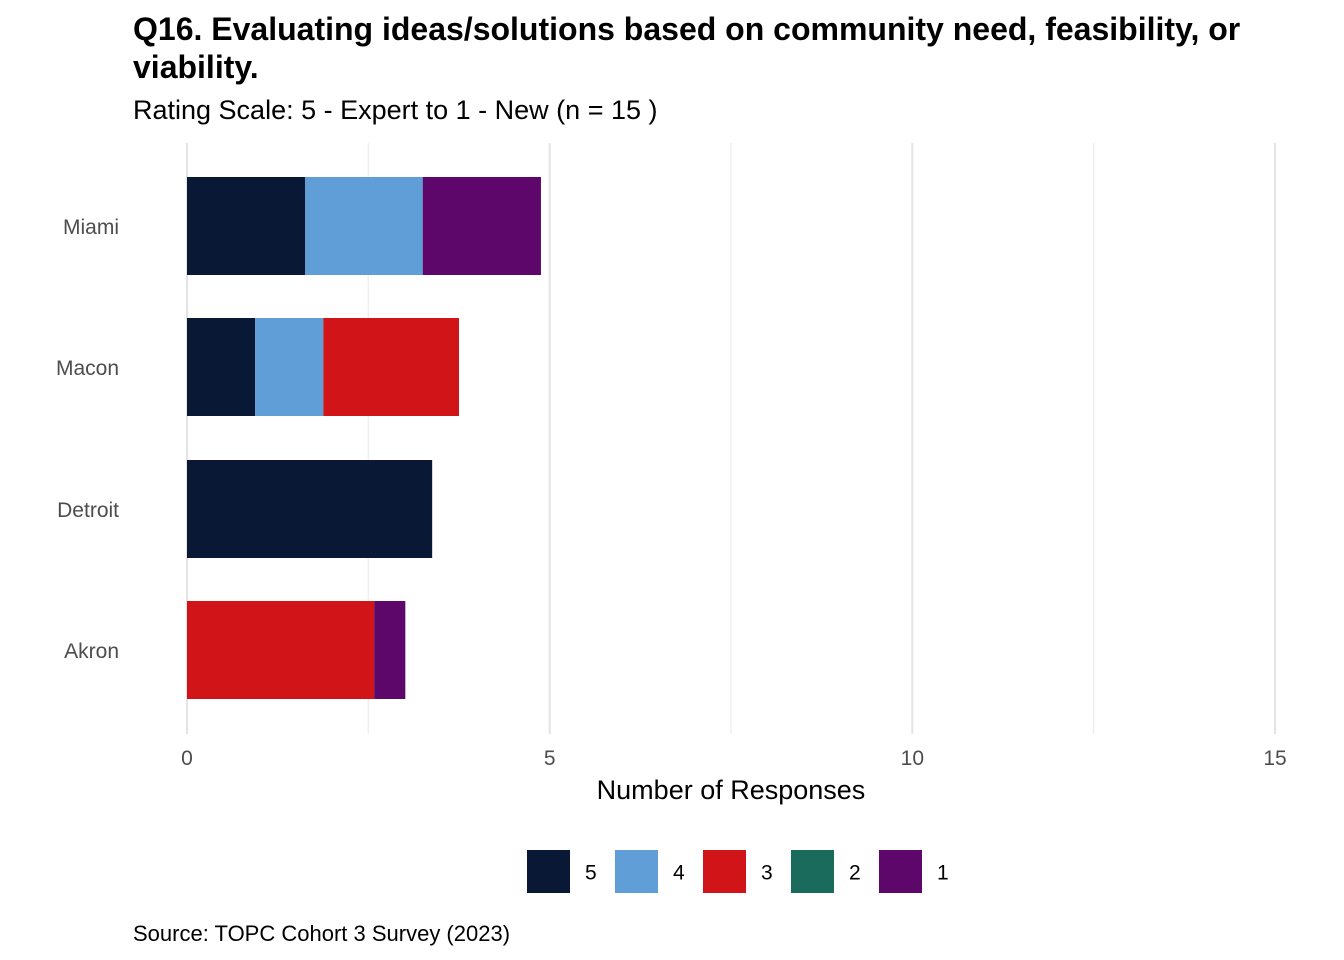  Describe the element at coordinates (912, 758) in the screenshot. I see `x-tick-label: 10` at that location.